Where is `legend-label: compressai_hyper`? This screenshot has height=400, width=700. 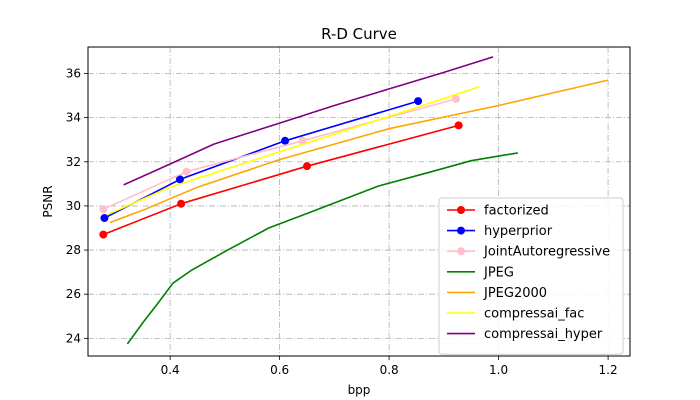
legend-label: compressai_hyper is located at coordinates (543, 334).